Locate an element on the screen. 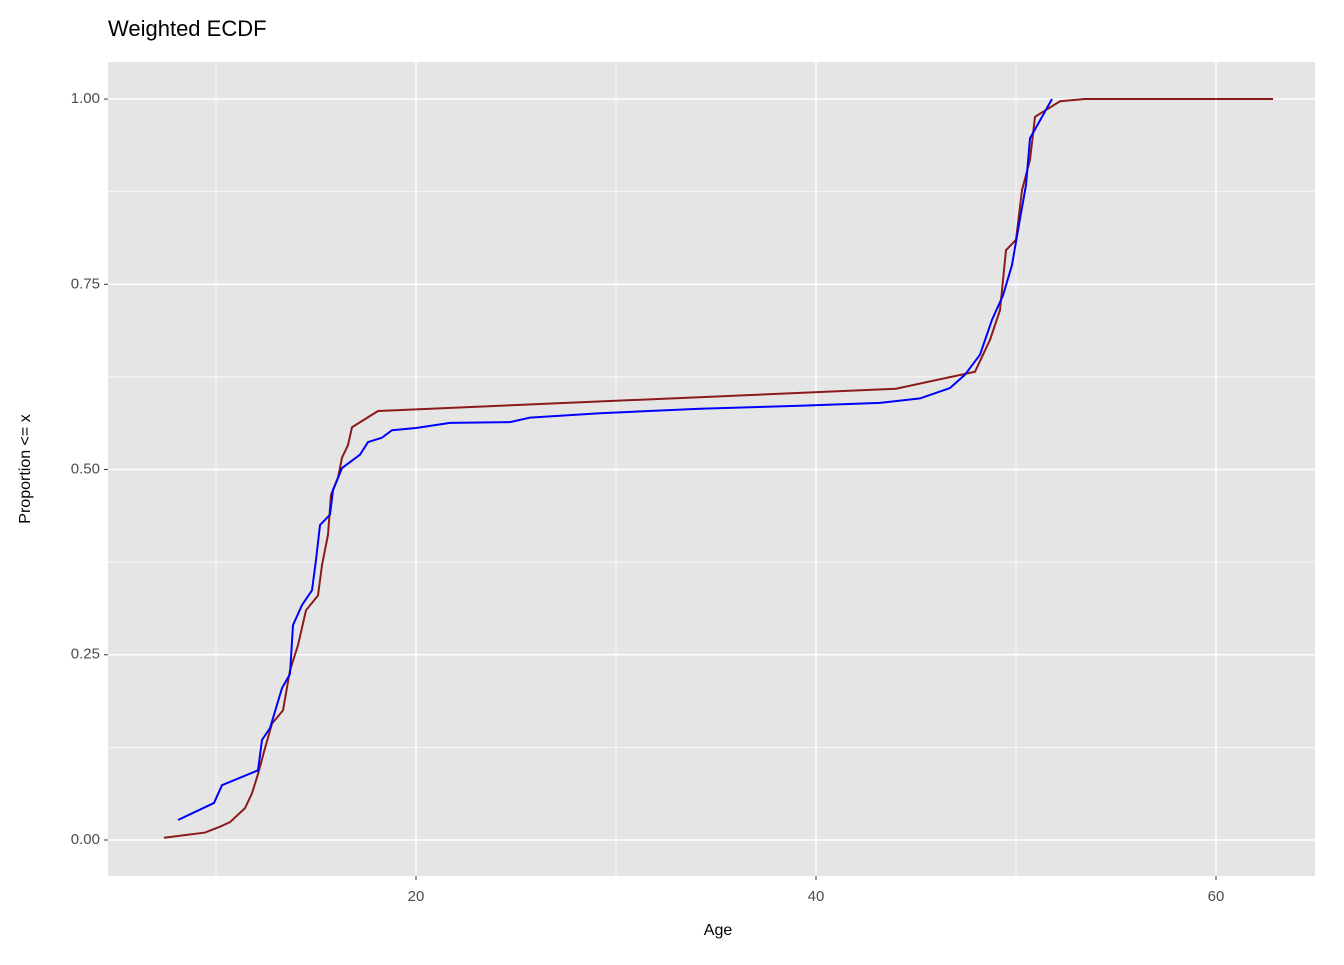 The width and height of the screenshot is (1344, 965). y-tick-label: 0.00 is located at coordinates (85, 839).